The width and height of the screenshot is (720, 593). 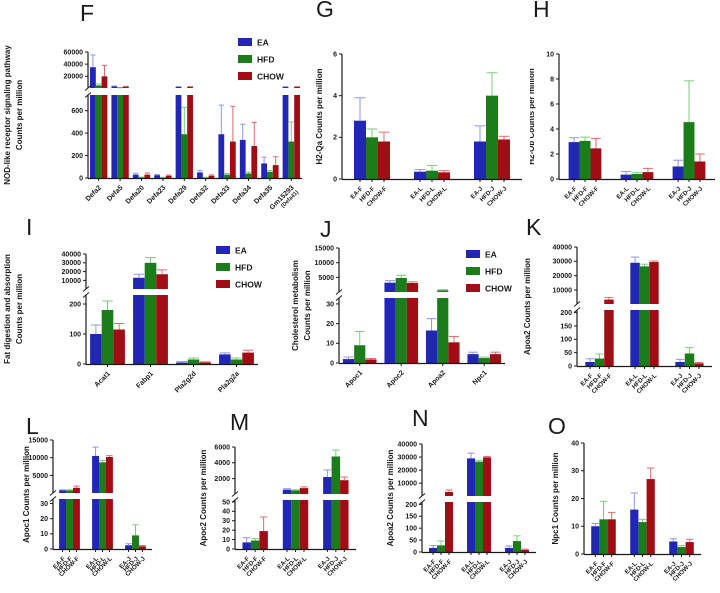 What do you see at coordinates (222, 447) in the screenshot?
I see `y-tick-label: 6000` at bounding box center [222, 447].